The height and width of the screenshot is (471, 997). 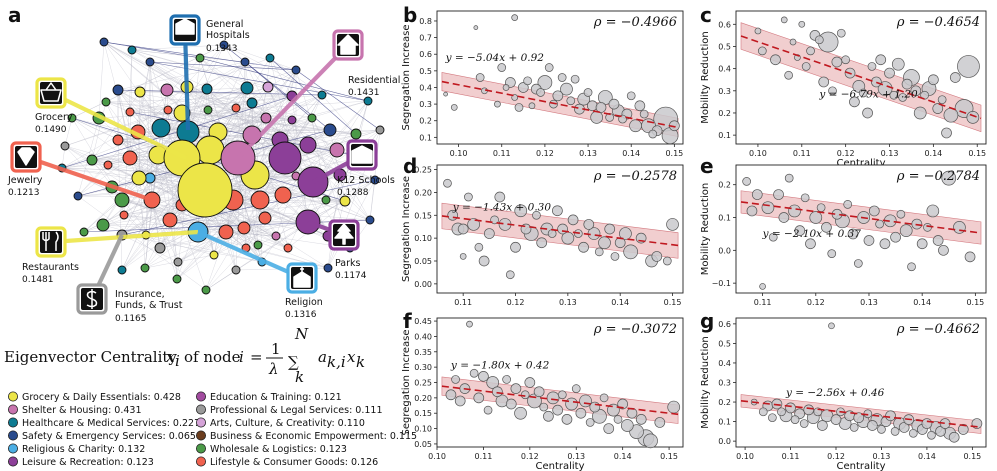 What do you see at coordinates (423, 336) in the screenshot?
I see `y-tick-label: 0.40` at bounding box center [423, 336].